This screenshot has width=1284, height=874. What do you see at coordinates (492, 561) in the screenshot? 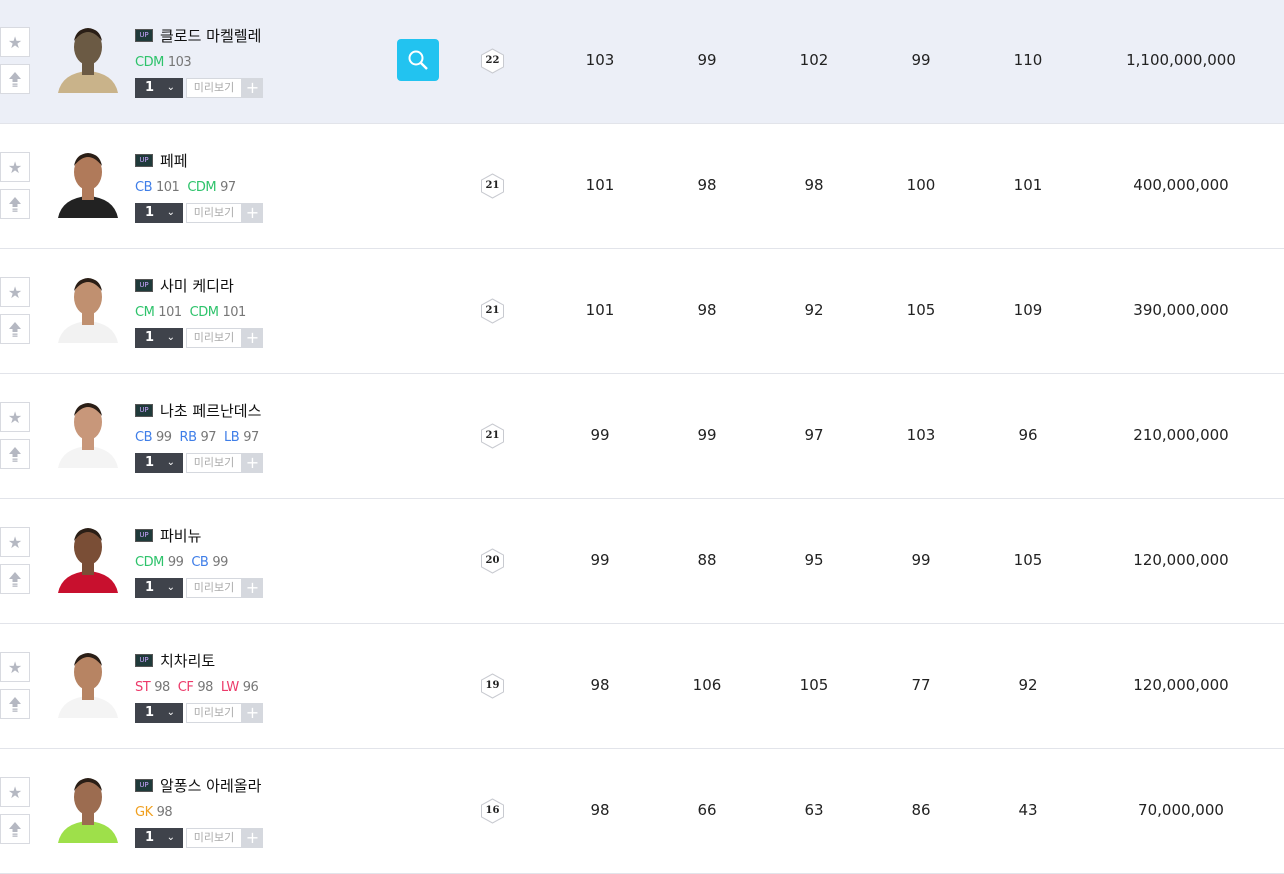
I see `overall-badge: 20` at bounding box center [492, 561].